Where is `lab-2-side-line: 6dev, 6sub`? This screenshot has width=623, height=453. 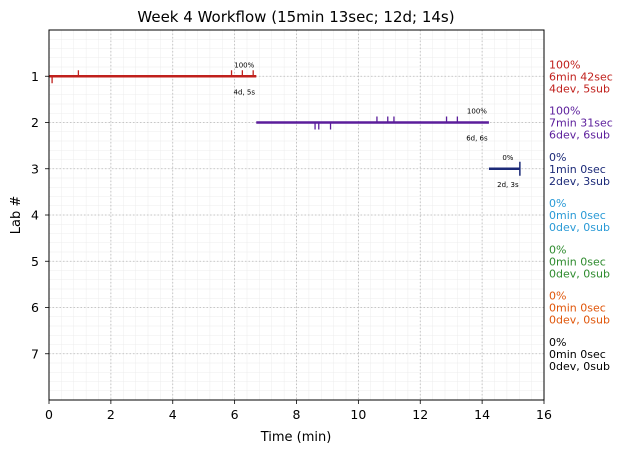
lab-2-side-line: 6dev, 6sub is located at coordinates (579, 135).